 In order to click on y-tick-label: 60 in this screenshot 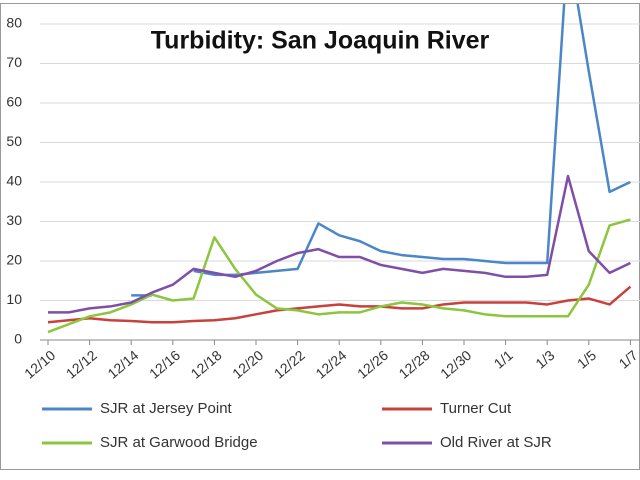, I will do `click(14, 102)`.